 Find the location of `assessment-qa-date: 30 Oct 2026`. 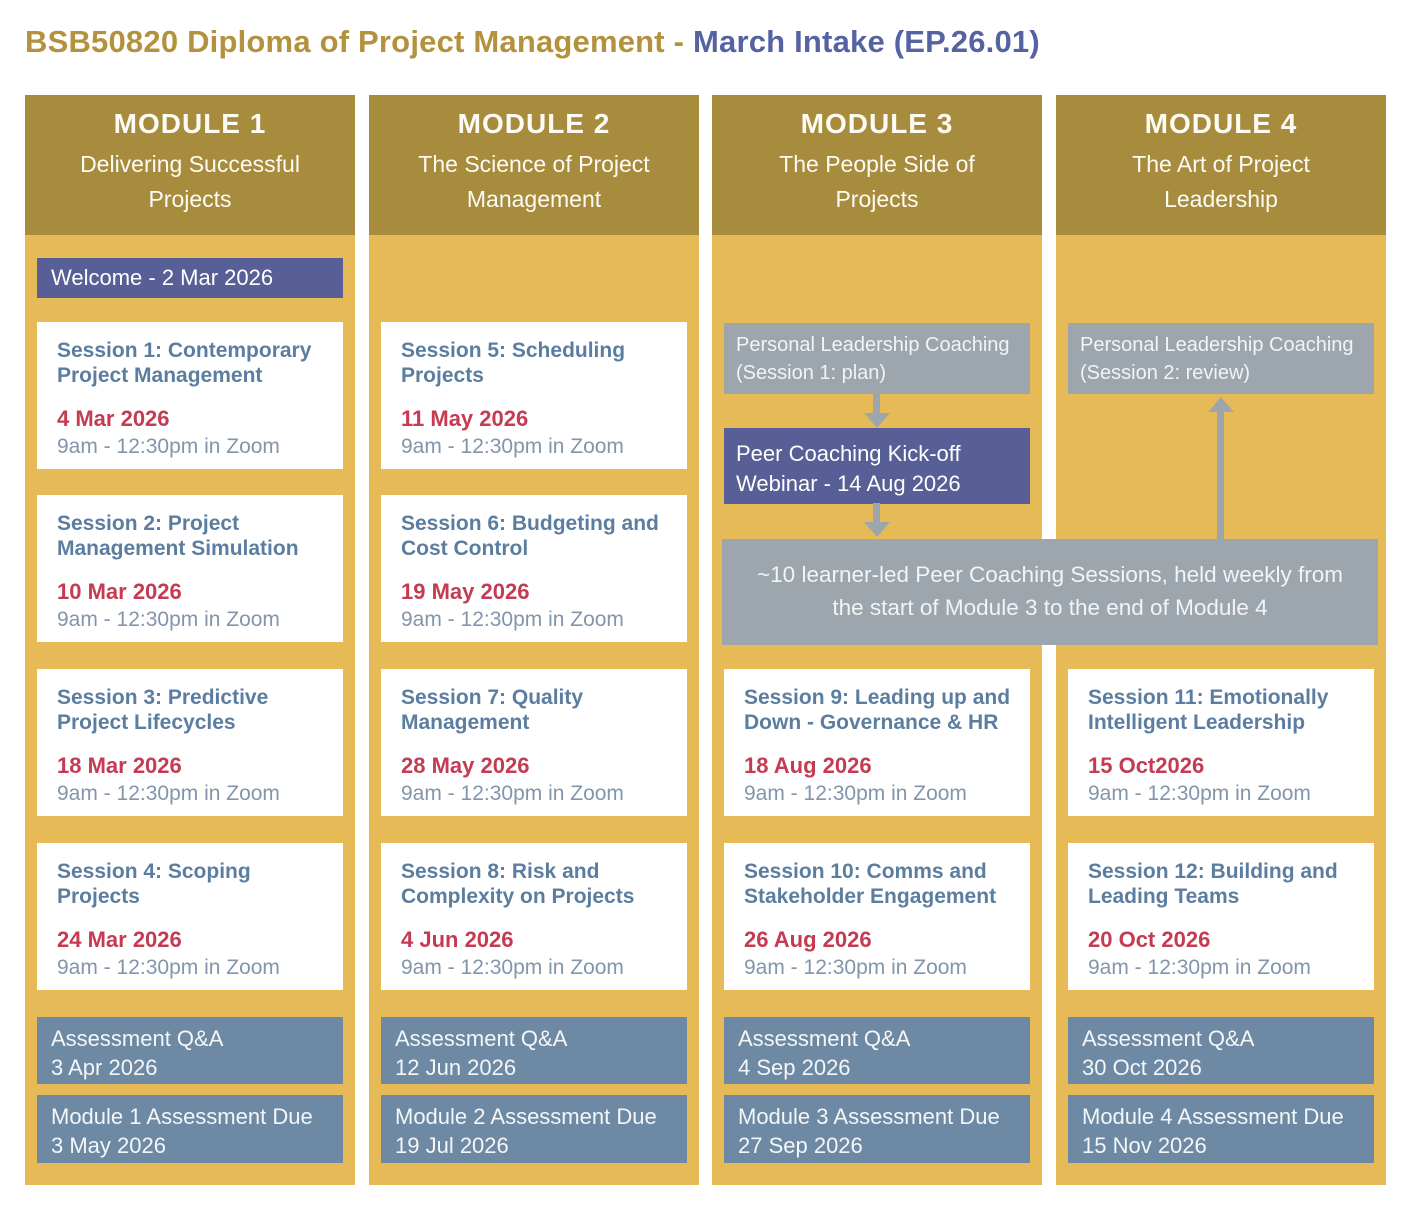

assessment-qa-date: 30 Oct 2026 is located at coordinates (1142, 1068).